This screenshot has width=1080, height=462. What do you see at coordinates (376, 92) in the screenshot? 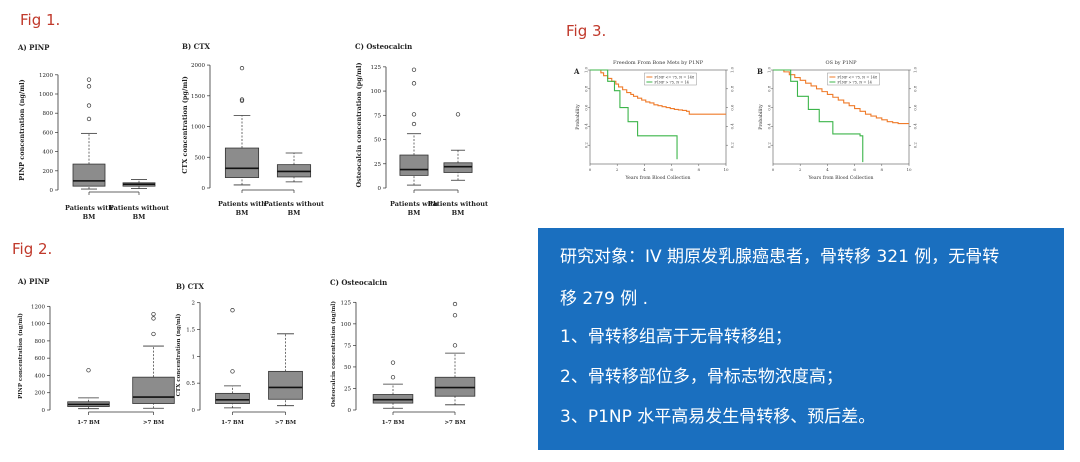
I see `y-tick-label: 100` at bounding box center [376, 92].